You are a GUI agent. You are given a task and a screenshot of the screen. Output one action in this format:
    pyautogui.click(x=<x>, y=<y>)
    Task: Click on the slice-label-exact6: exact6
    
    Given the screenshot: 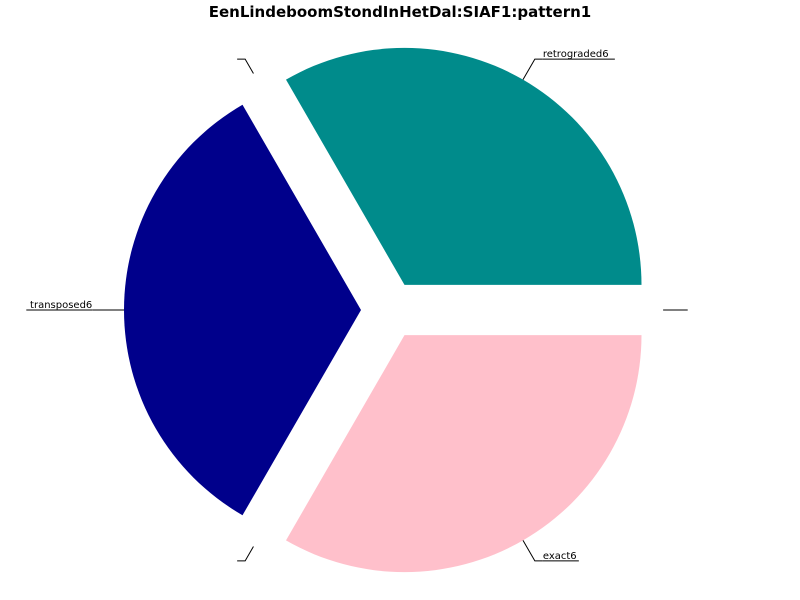 What is the action you would take?
    pyautogui.click(x=560, y=556)
    